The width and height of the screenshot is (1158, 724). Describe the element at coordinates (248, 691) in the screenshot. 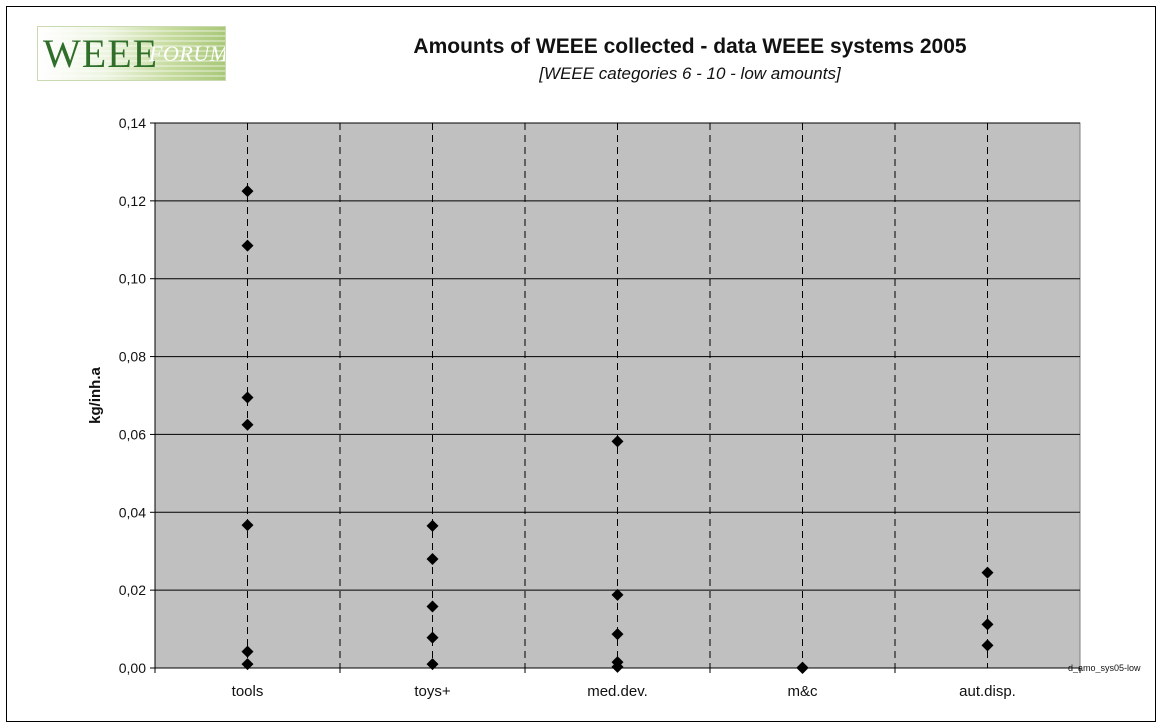

I see `x-tick-label: tools` at that location.